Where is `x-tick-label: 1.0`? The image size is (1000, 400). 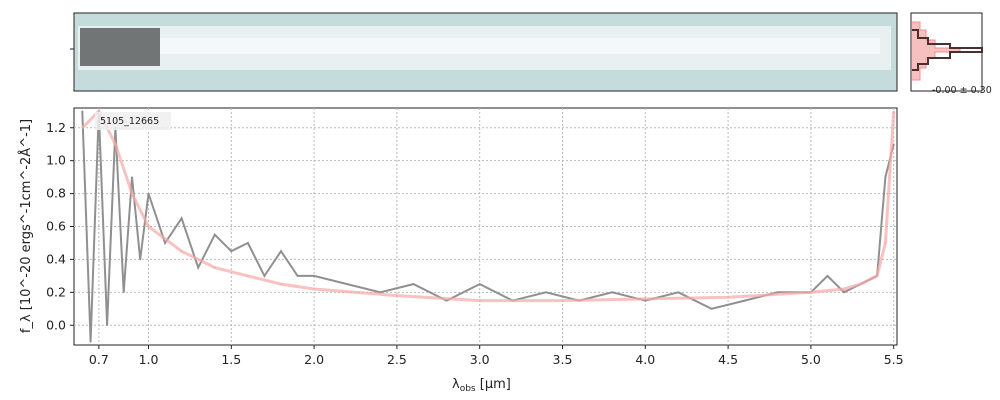
x-tick-label: 1.0 is located at coordinates (149, 359).